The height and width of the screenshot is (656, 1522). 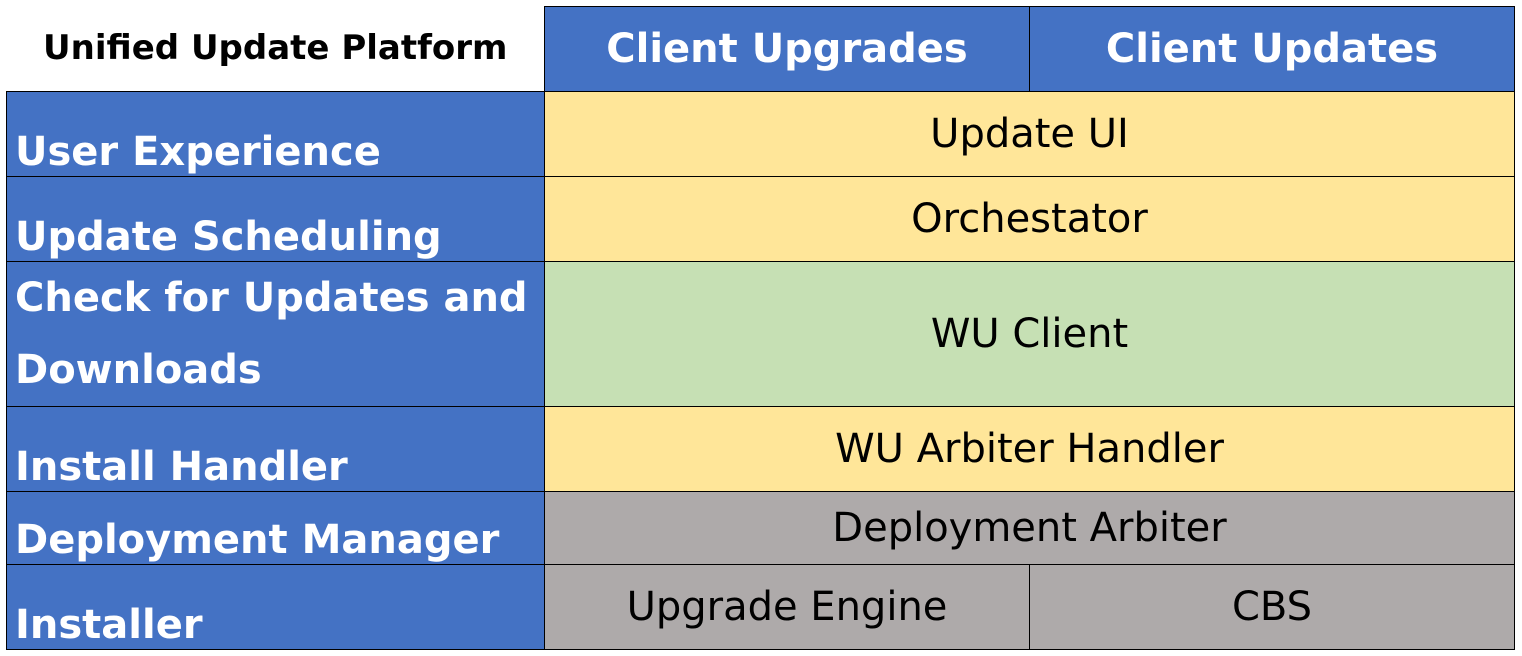 I want to click on cell-upgrade-engine: Upgrade Engine, so click(x=787, y=607).